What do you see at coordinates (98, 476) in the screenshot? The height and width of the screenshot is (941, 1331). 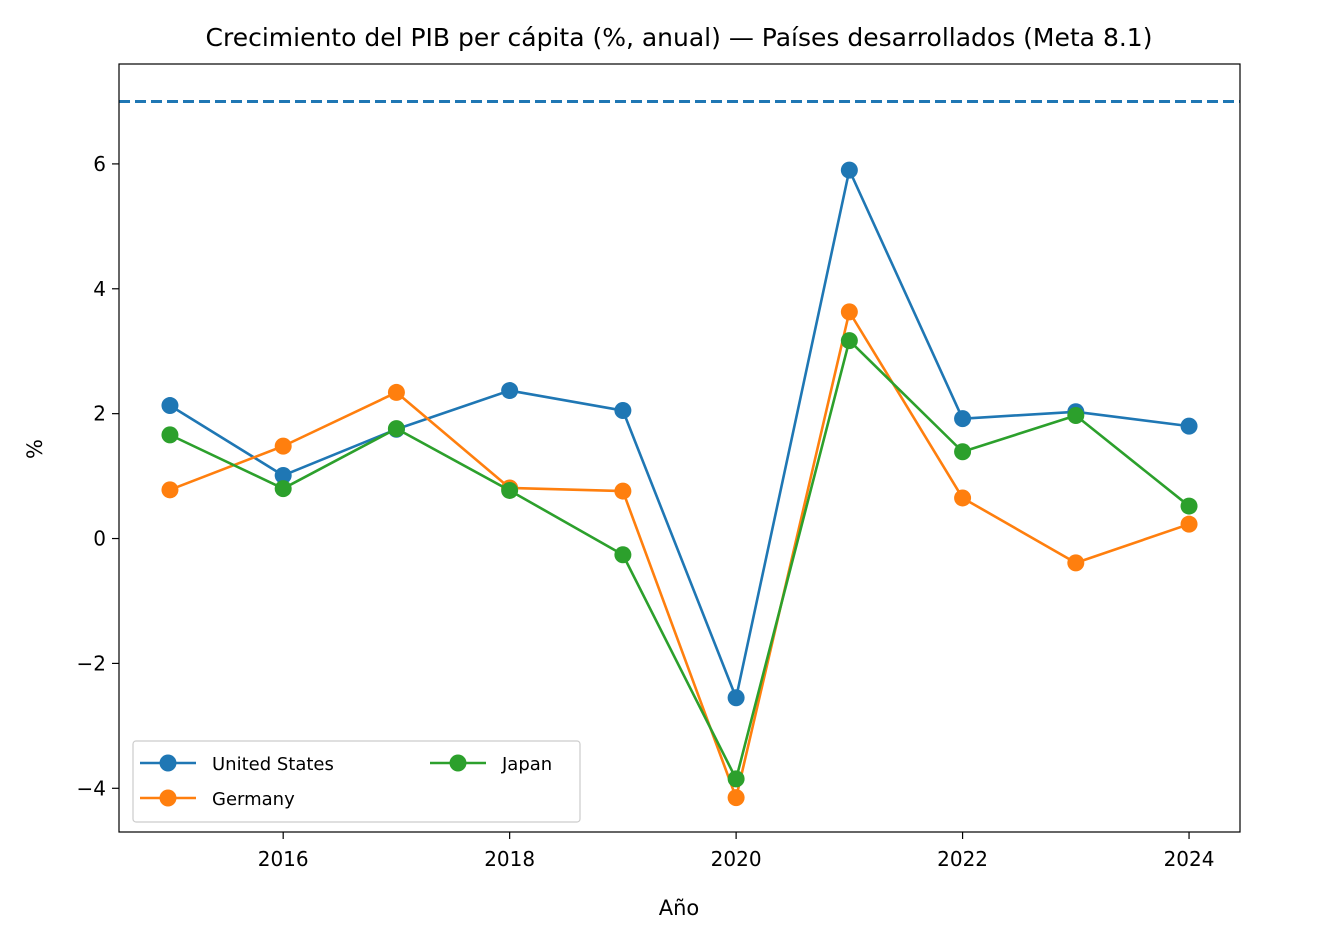 I see `y-axis-ticks: −4 −2 0 2 4 6` at bounding box center [98, 476].